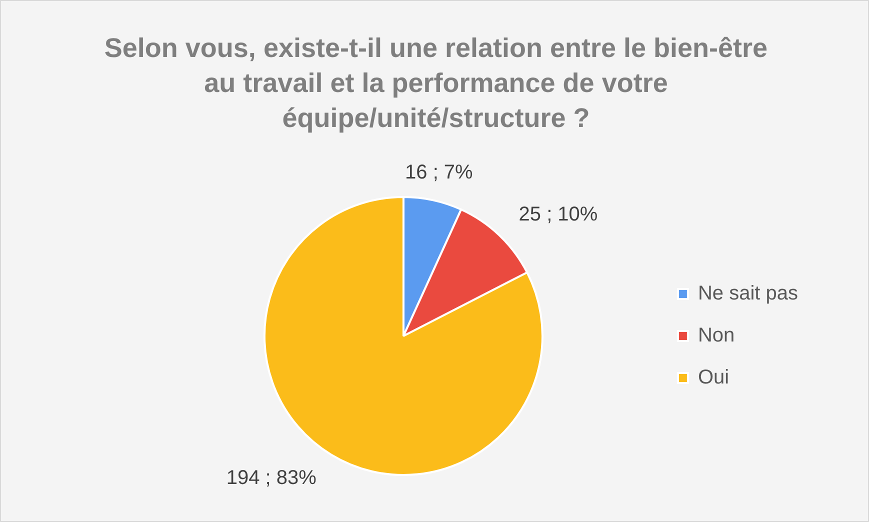  What do you see at coordinates (714, 377) in the screenshot?
I see `legend-label: Oui` at bounding box center [714, 377].